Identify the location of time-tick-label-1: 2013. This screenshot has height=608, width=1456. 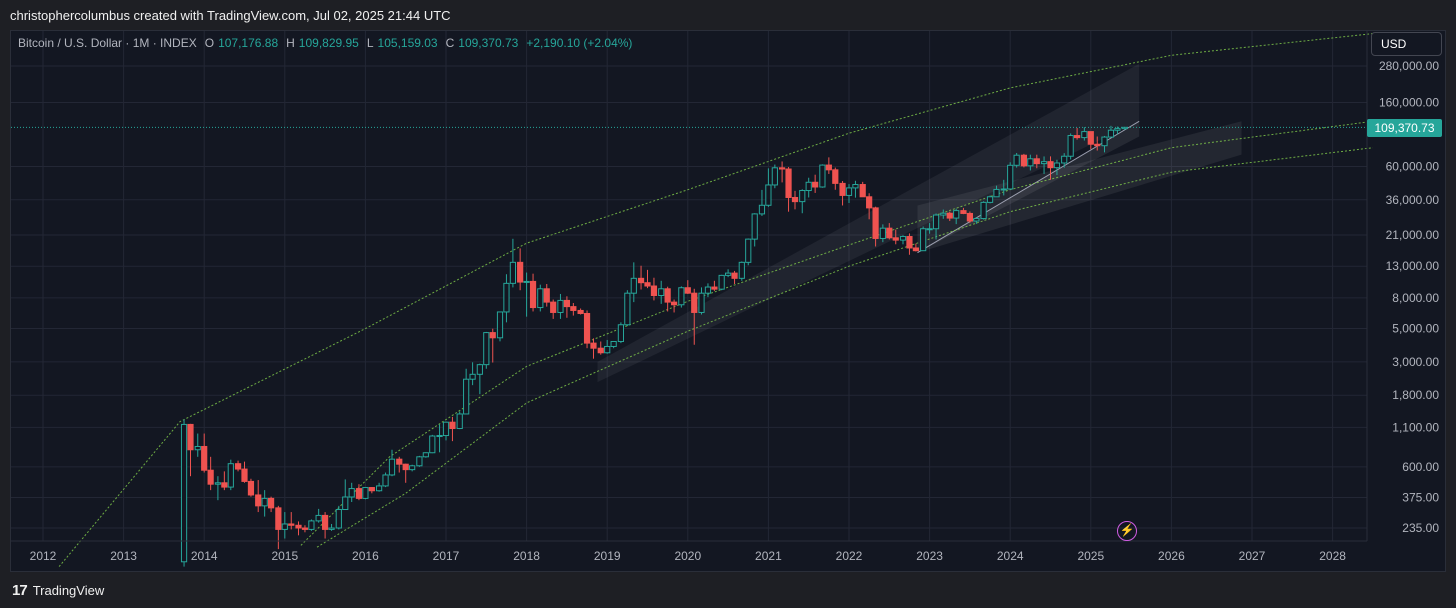
(123, 556).